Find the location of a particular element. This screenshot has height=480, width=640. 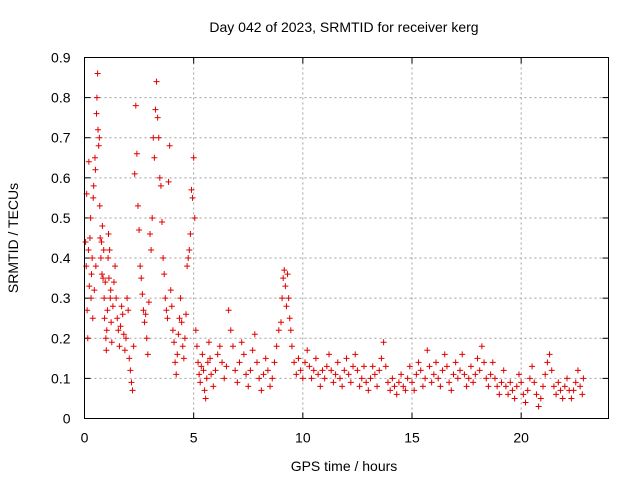

x-axis-label: GPS time / hours is located at coordinates (344, 466).